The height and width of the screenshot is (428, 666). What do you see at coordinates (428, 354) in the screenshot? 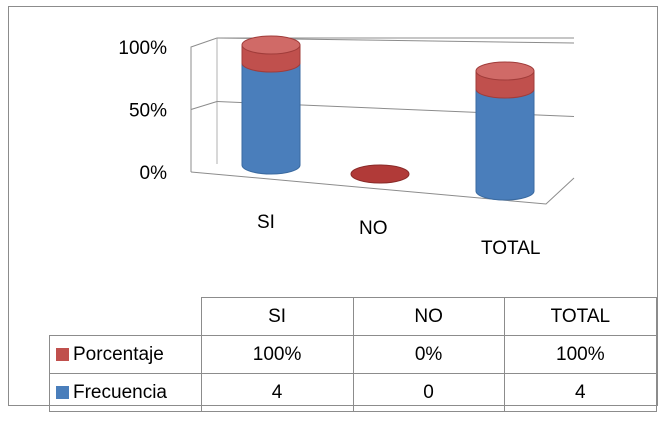
I see `table-cell: 0%` at bounding box center [428, 354].